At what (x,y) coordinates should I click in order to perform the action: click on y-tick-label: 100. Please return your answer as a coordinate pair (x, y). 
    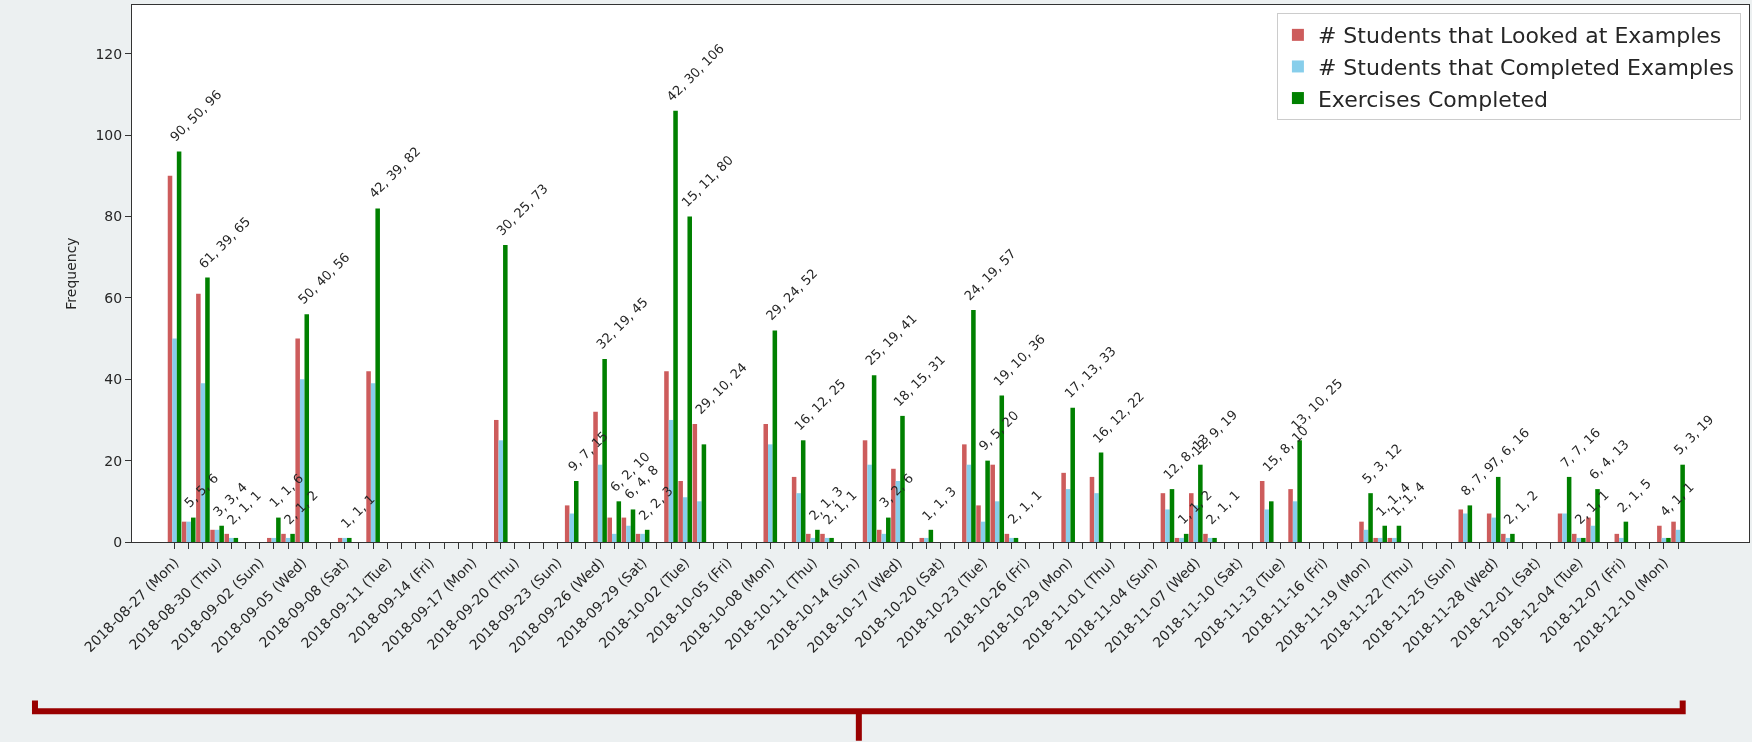
    Looking at the image, I should click on (109, 135).